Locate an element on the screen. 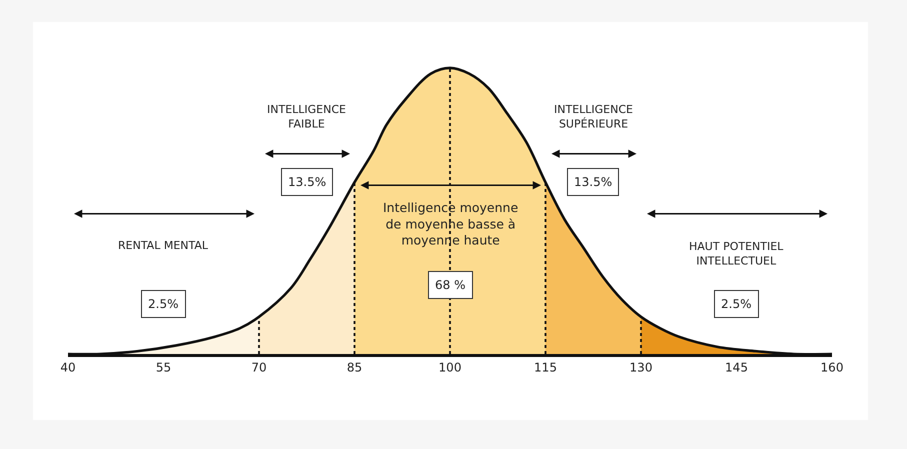 The image size is (907, 449). annotation: RENTAL MENTAL is located at coordinates (163, 245).